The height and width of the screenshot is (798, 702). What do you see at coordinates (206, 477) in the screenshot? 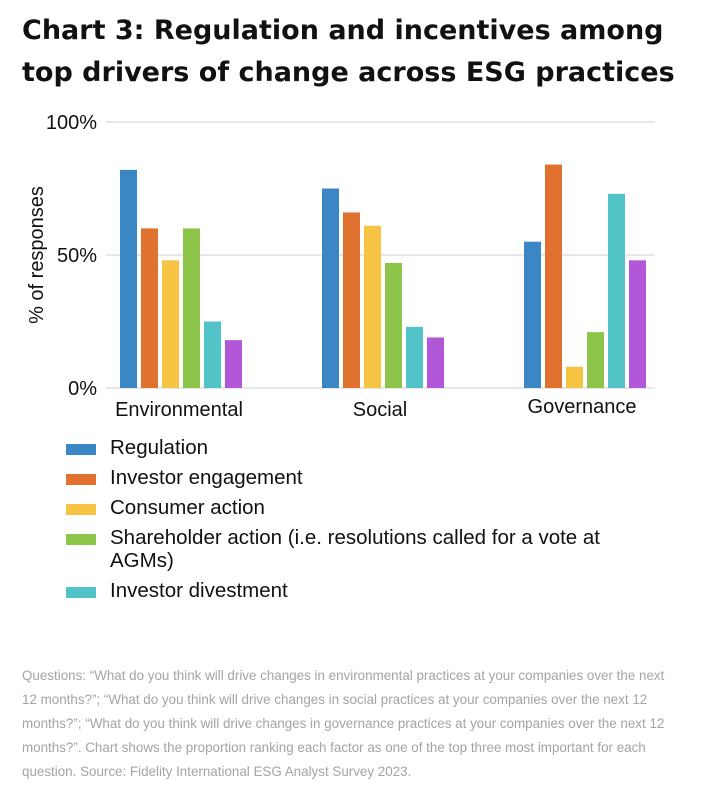
I see `legend-label: Investor engagement` at bounding box center [206, 477].